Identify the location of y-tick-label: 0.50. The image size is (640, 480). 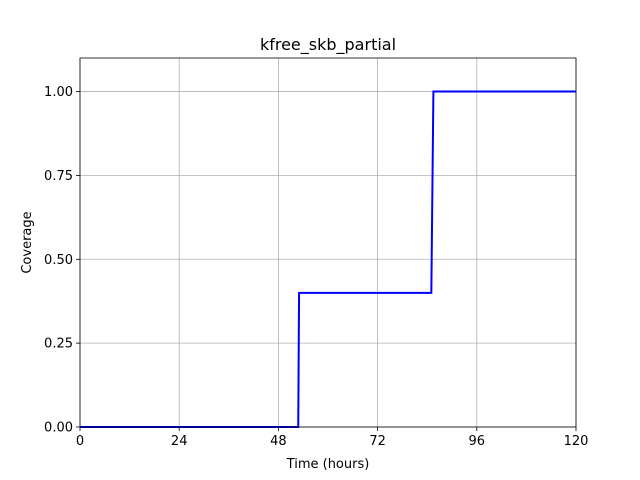
(58, 260).